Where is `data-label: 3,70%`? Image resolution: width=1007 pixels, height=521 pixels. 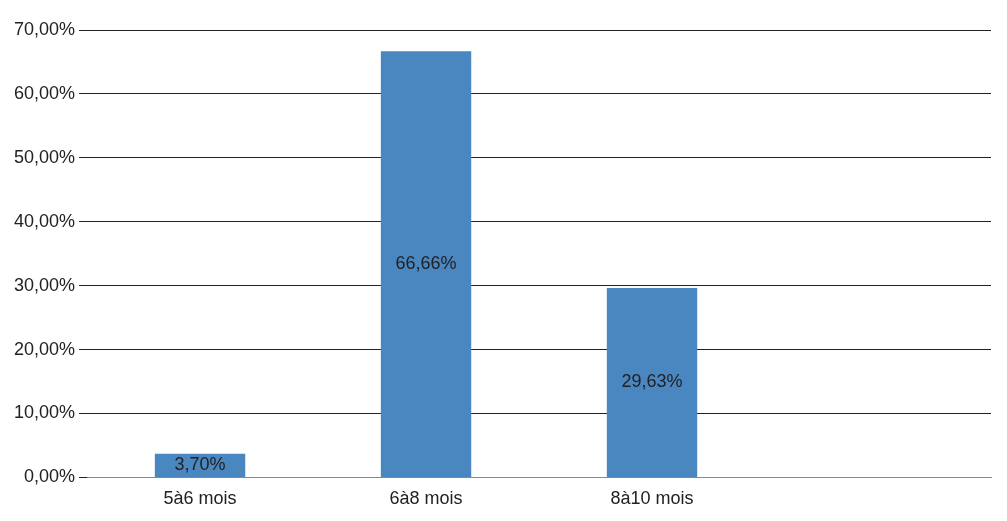
data-label: 3,70% is located at coordinates (200, 464).